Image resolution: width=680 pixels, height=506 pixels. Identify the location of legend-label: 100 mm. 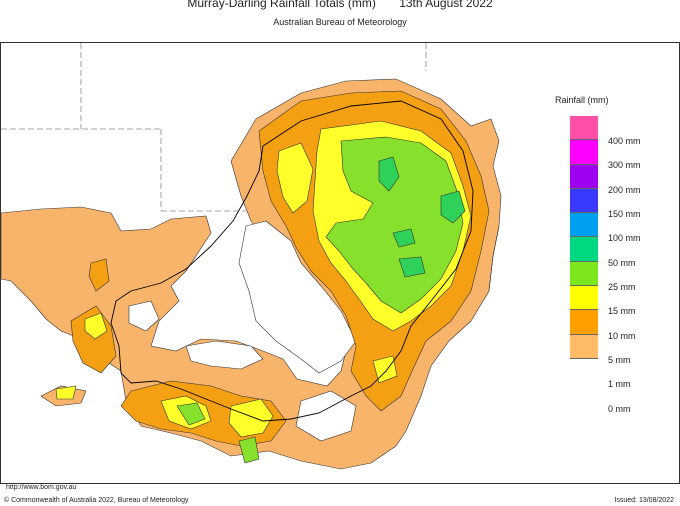
(624, 238).